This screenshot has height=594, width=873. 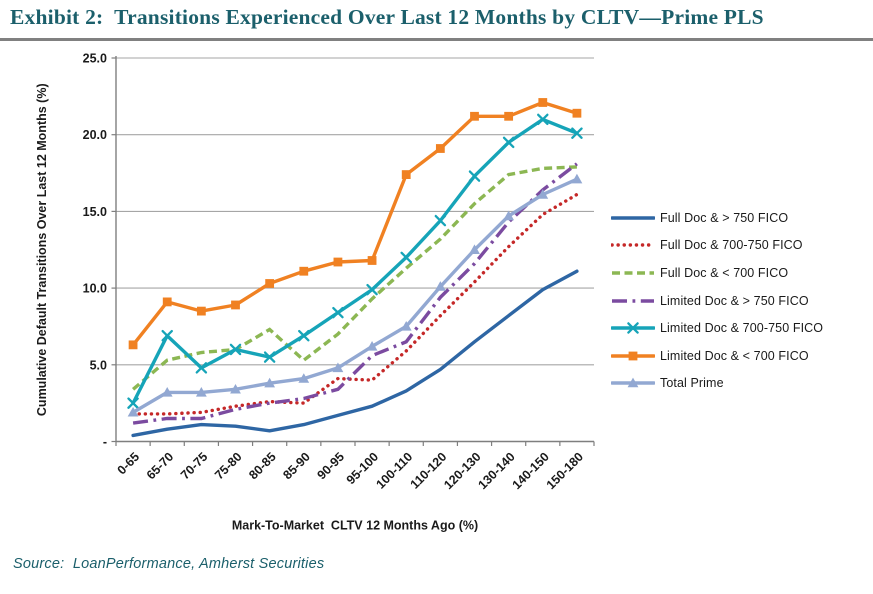 I want to click on x-tick-label: 65-70, so click(x=160, y=466).